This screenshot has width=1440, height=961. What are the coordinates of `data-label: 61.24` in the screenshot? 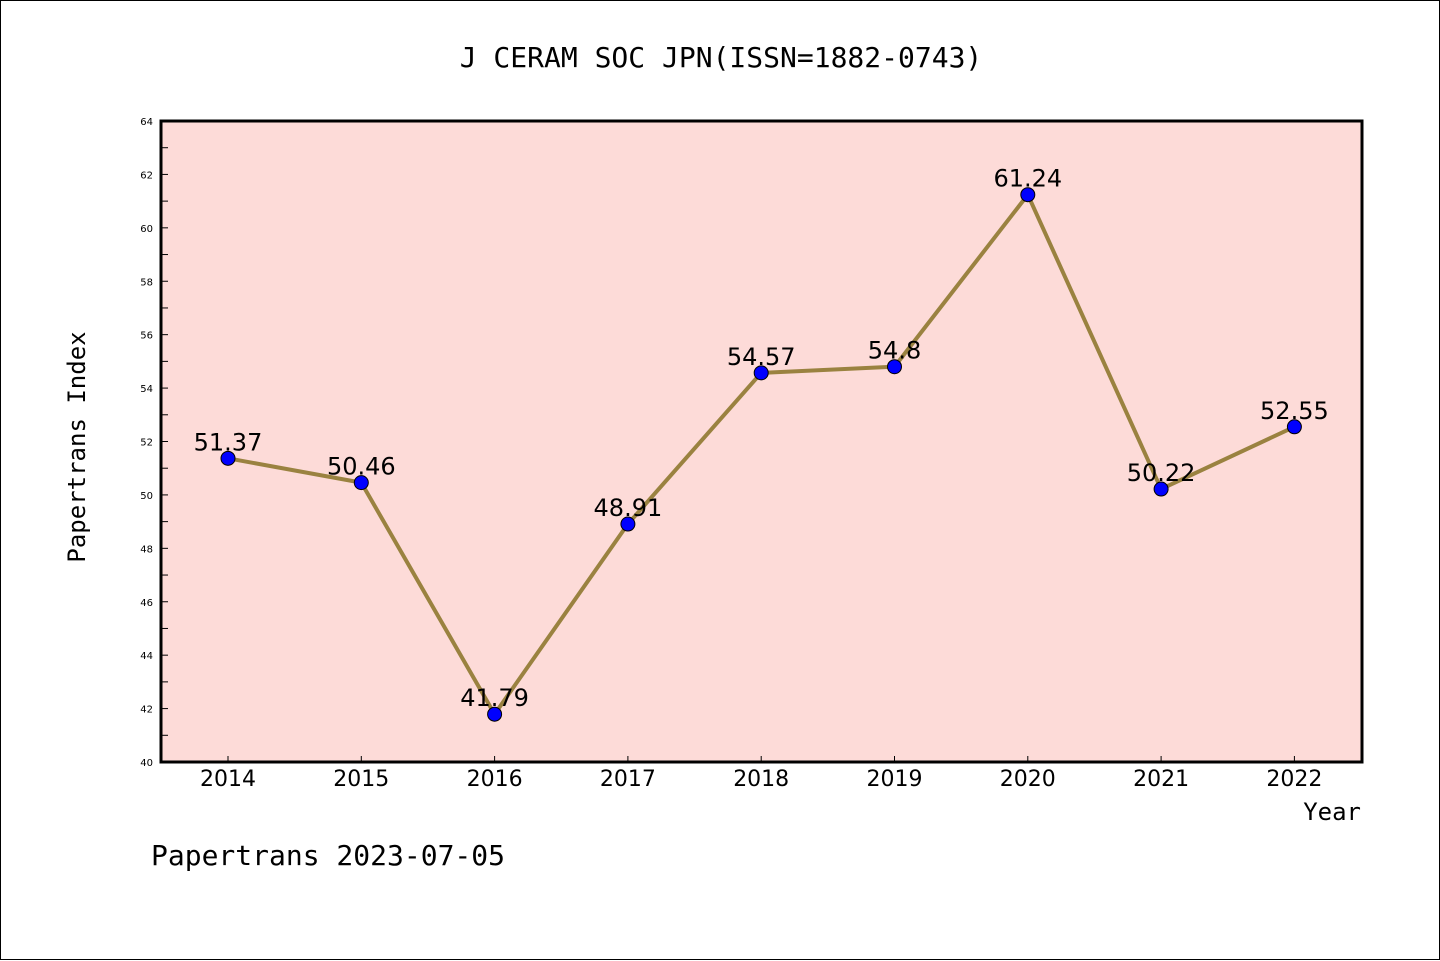 It's located at (1027, 179).